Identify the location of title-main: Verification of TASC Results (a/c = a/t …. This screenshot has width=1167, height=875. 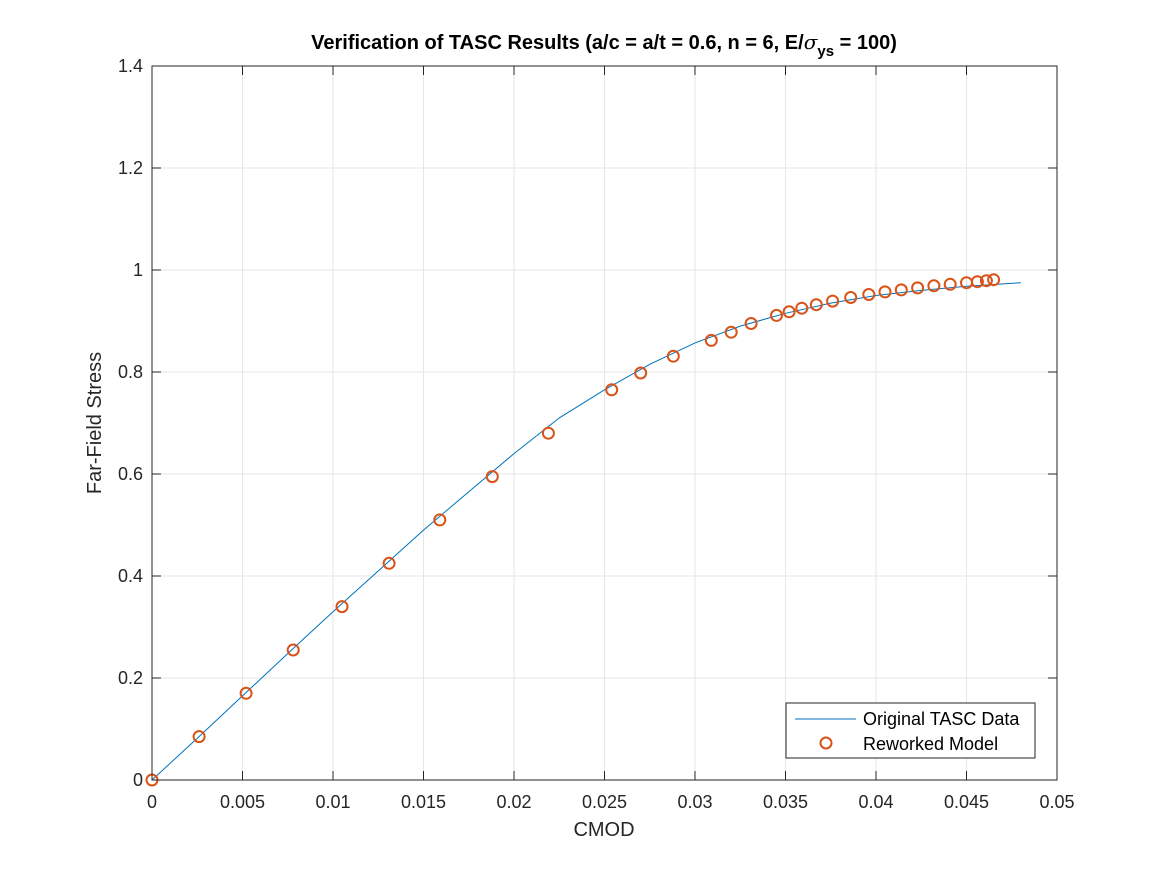
(557, 43).